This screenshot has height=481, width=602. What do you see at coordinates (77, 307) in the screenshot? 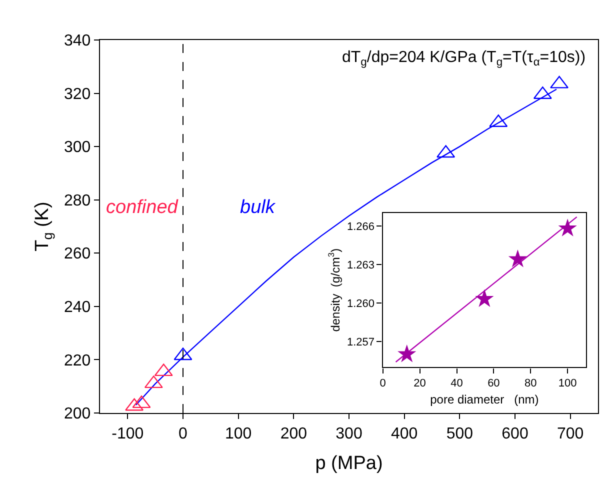
I see `y-tick-label: 240` at bounding box center [77, 307].